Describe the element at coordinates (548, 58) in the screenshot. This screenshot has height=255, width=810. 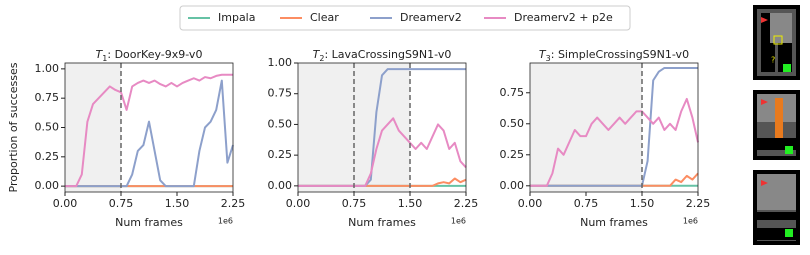
I see `title-task-index: 3` at that location.